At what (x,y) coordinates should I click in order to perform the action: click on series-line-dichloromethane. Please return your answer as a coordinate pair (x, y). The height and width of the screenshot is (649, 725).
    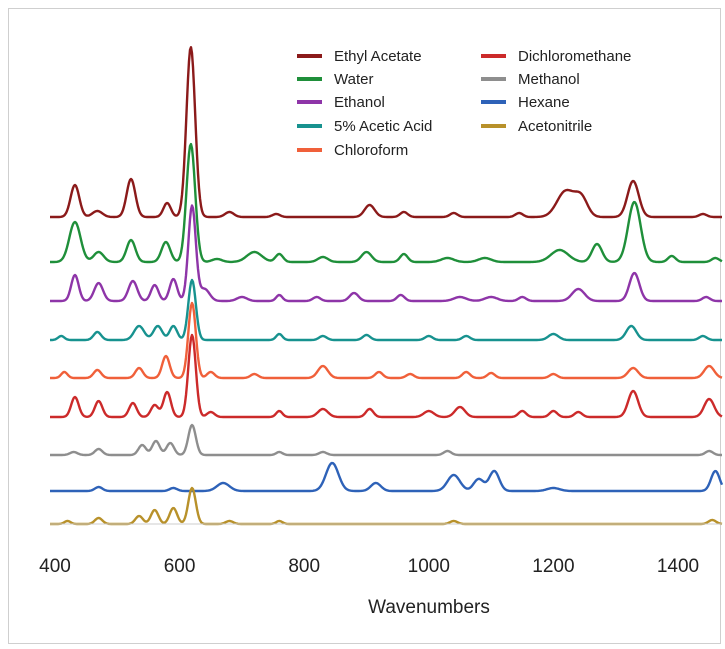
    Looking at the image, I should click on (386, 376).